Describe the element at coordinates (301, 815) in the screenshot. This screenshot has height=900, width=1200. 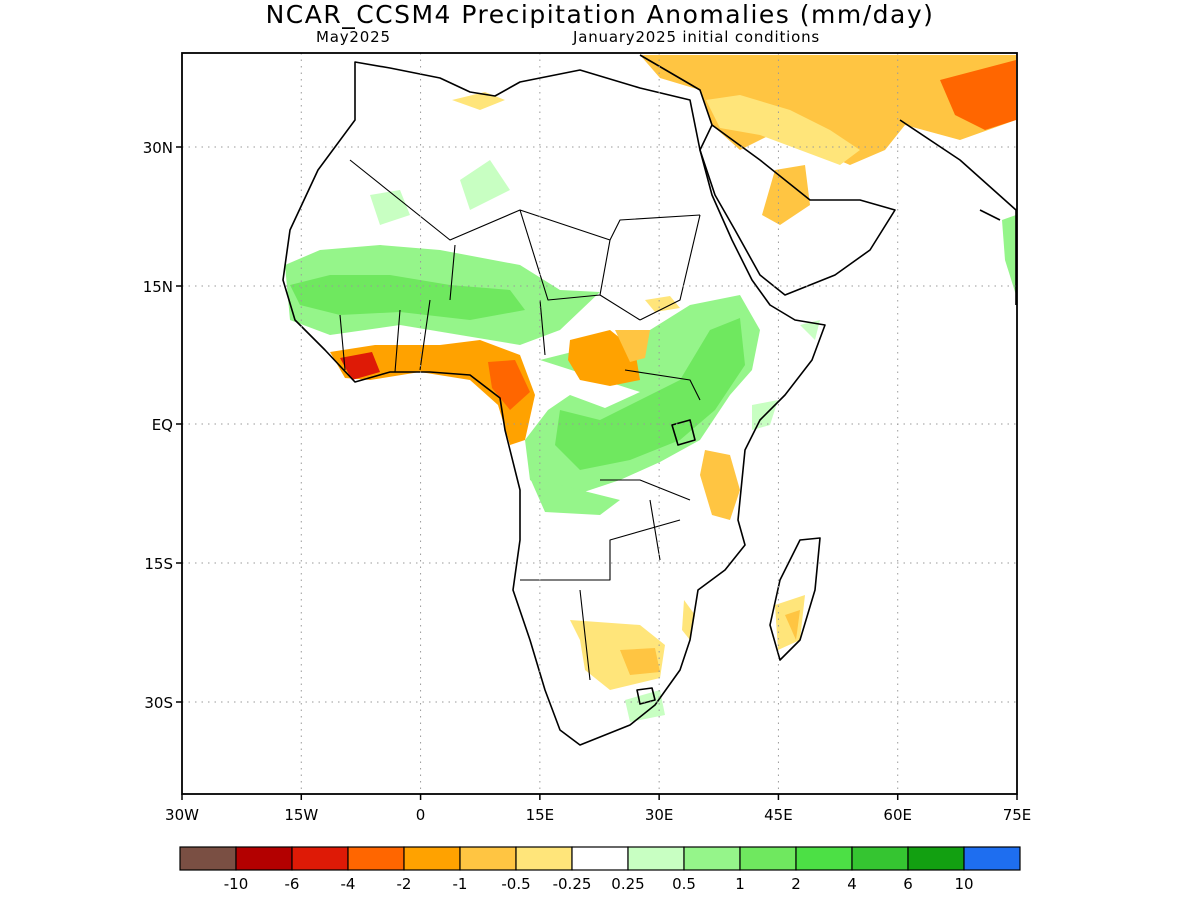
I see `x-tick-label: 15W` at that location.